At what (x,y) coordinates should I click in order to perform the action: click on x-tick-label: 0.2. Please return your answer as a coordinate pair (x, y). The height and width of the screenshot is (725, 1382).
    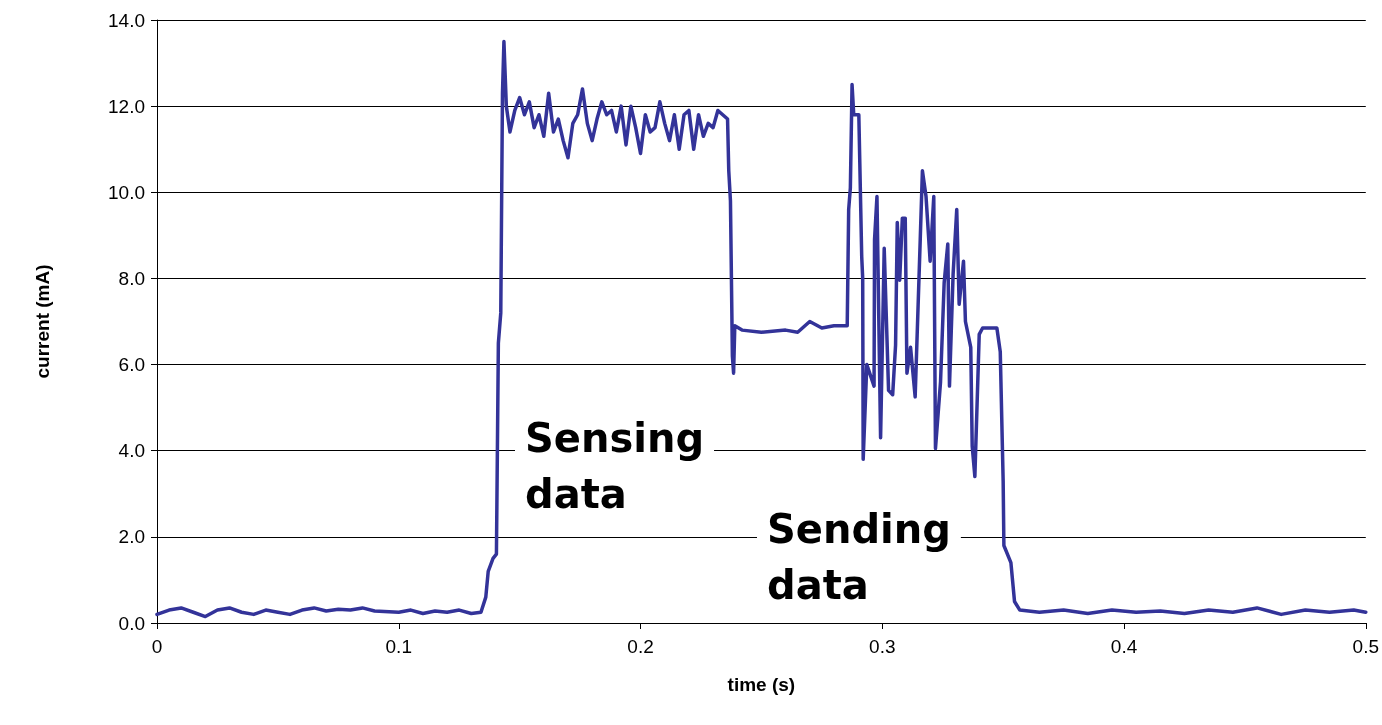
    Looking at the image, I should click on (640, 646).